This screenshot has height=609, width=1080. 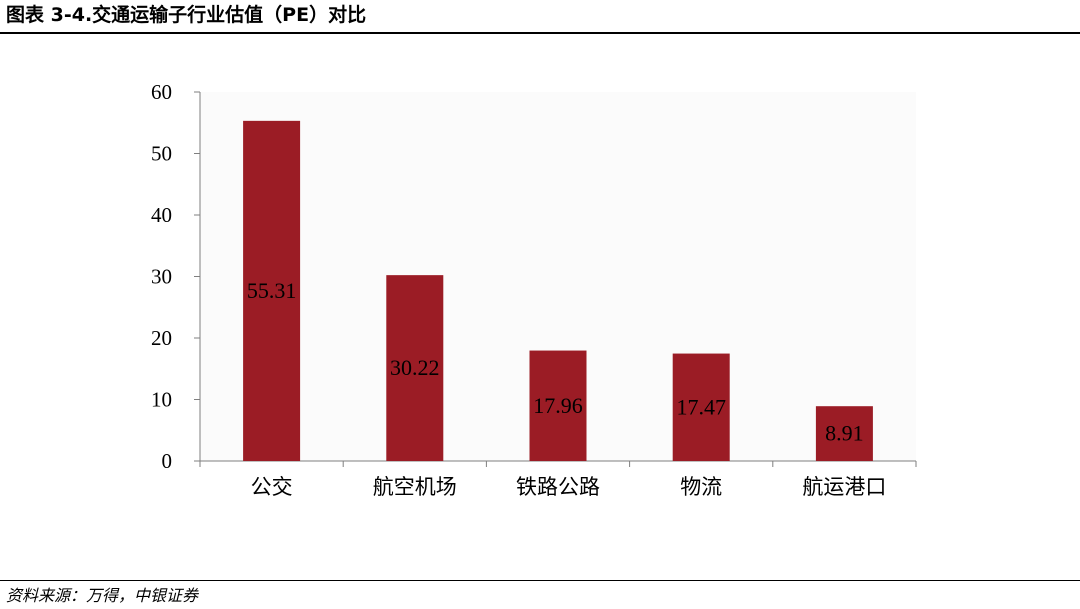 What do you see at coordinates (161, 400) in the screenshot?
I see `y-tick-label: 10` at bounding box center [161, 400].